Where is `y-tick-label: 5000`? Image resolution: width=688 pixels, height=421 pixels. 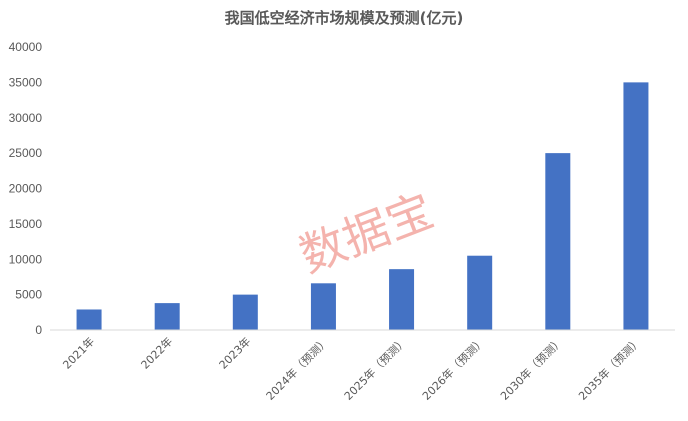
y-tick-label: 5000 is located at coordinates (28, 295).